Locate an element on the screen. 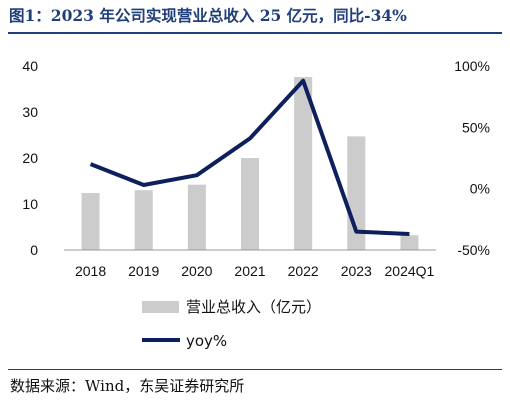 This screenshot has width=510, height=402. bar-2022 is located at coordinates (303, 163).